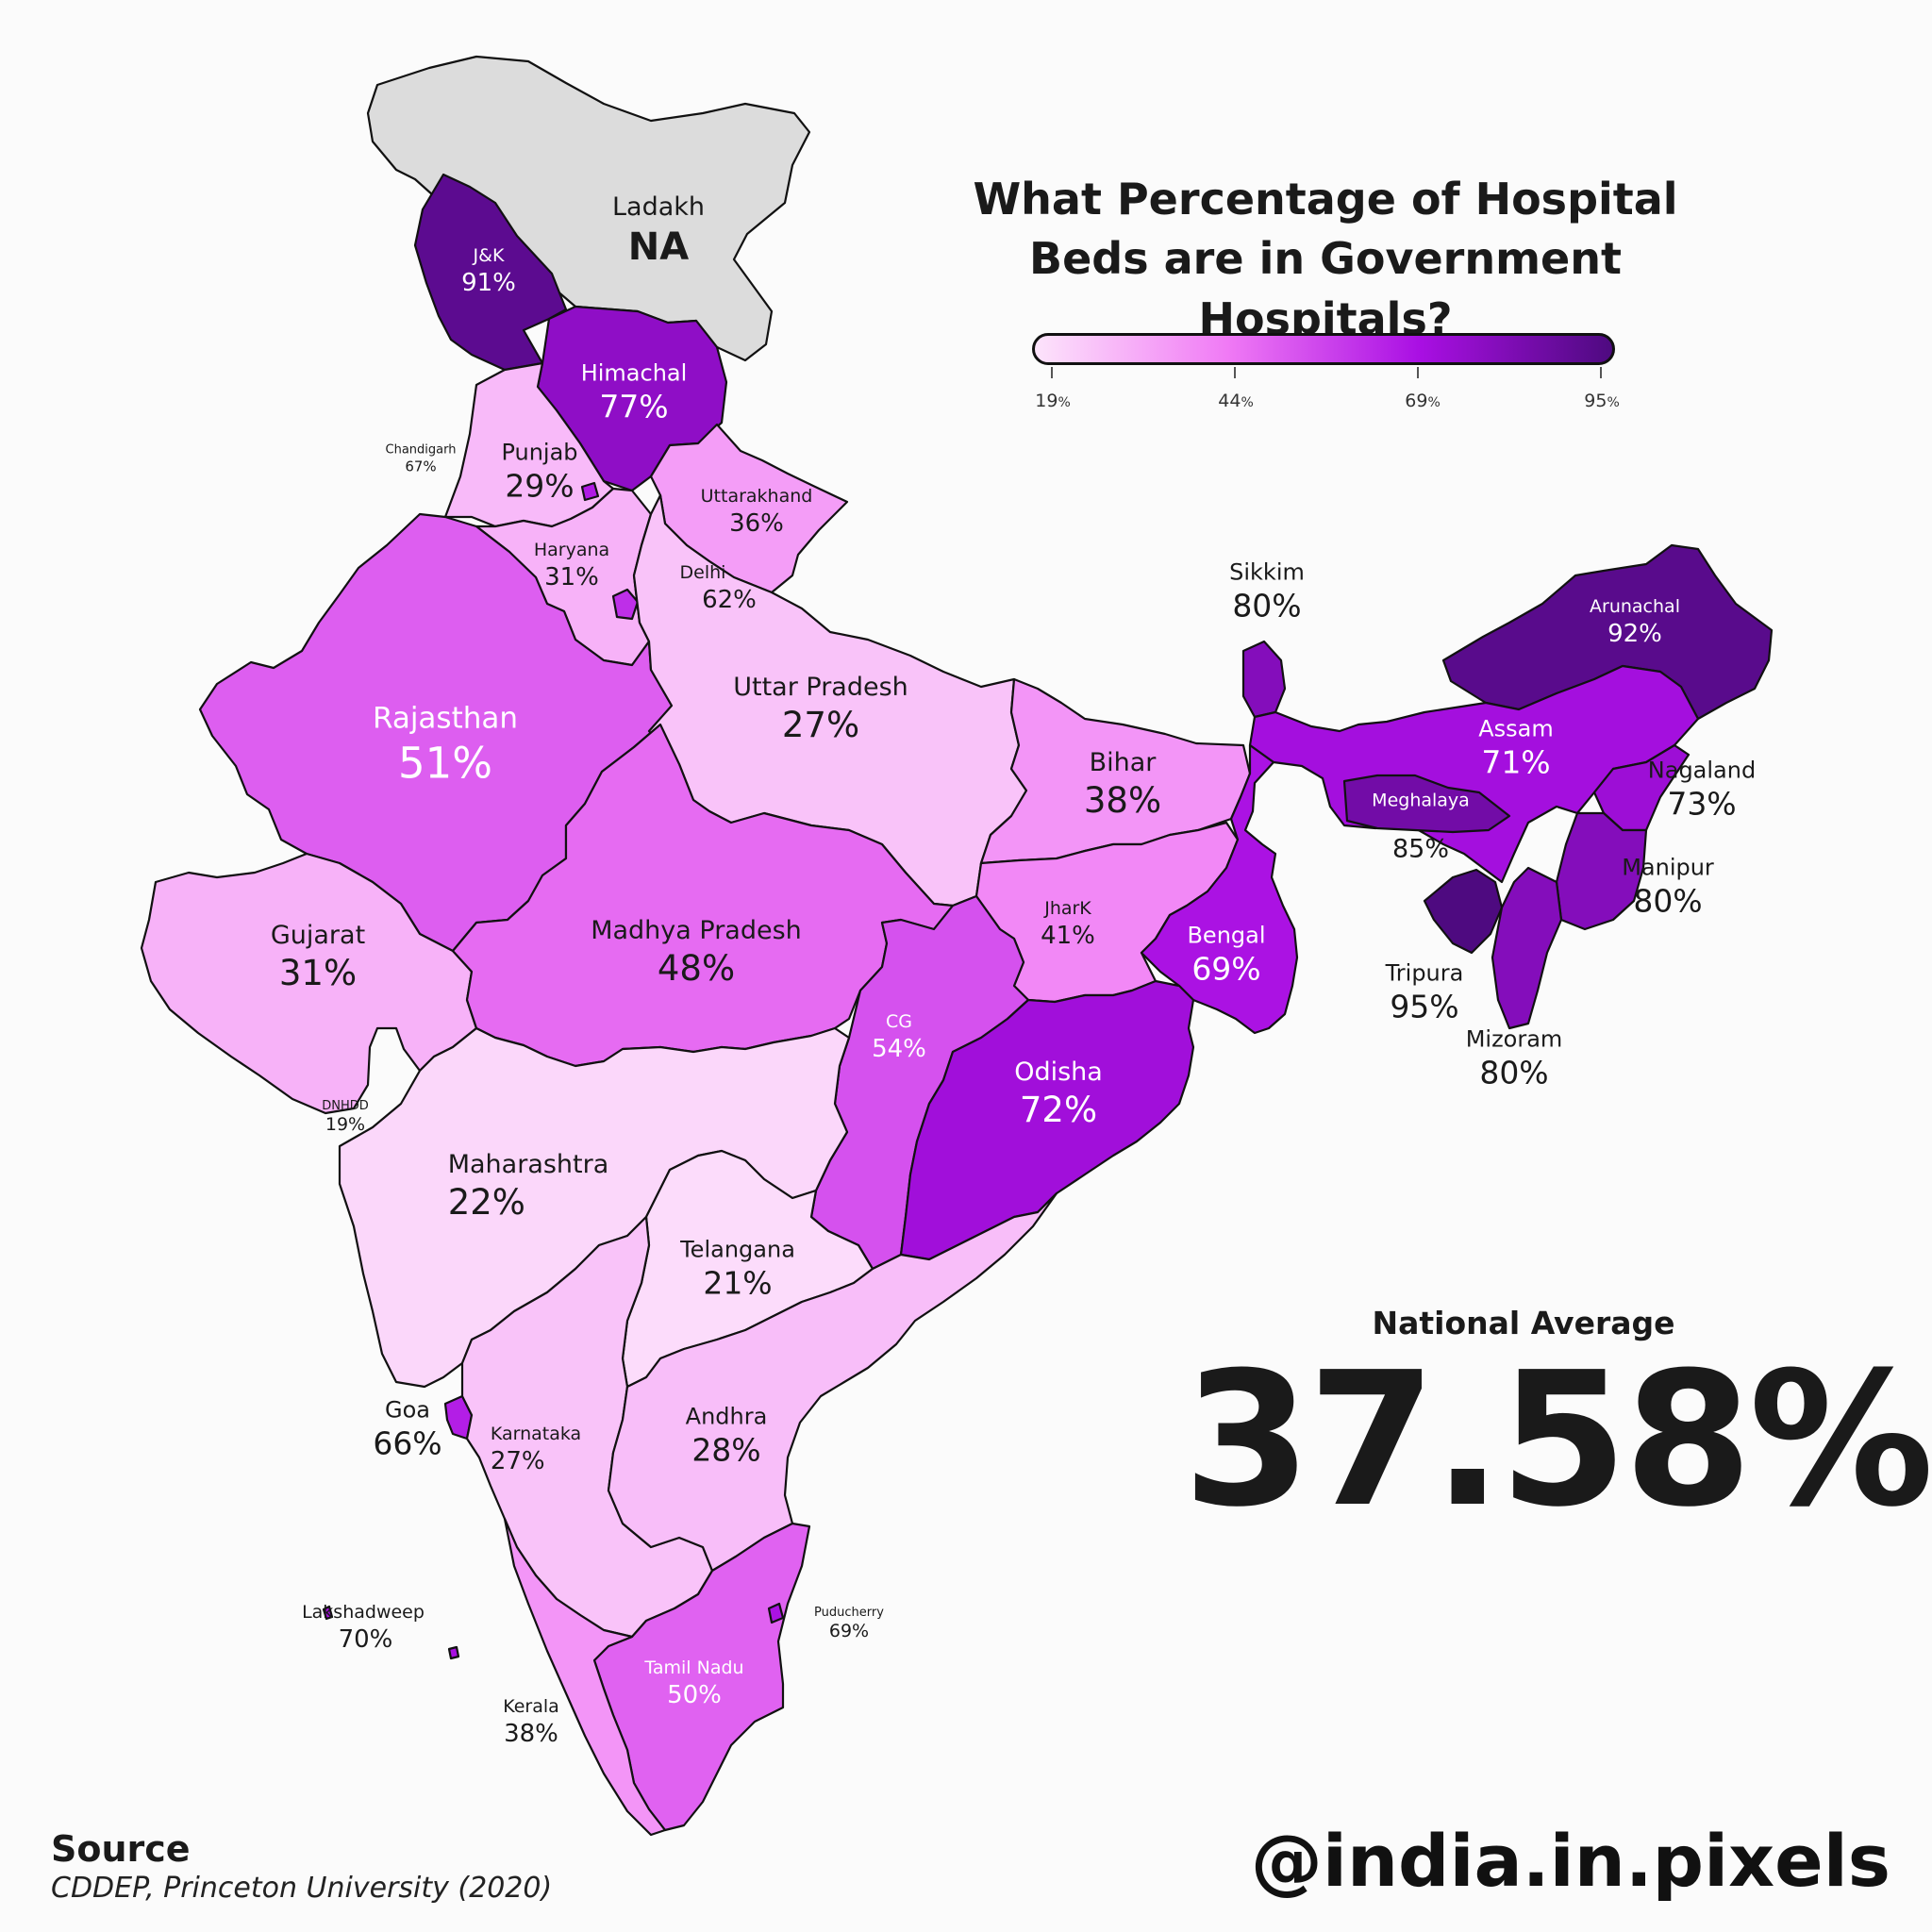 The image size is (1932, 1932). Describe the element at coordinates (1570, 1861) in the screenshot. I see `author-handle: @india.in.pixels` at that location.